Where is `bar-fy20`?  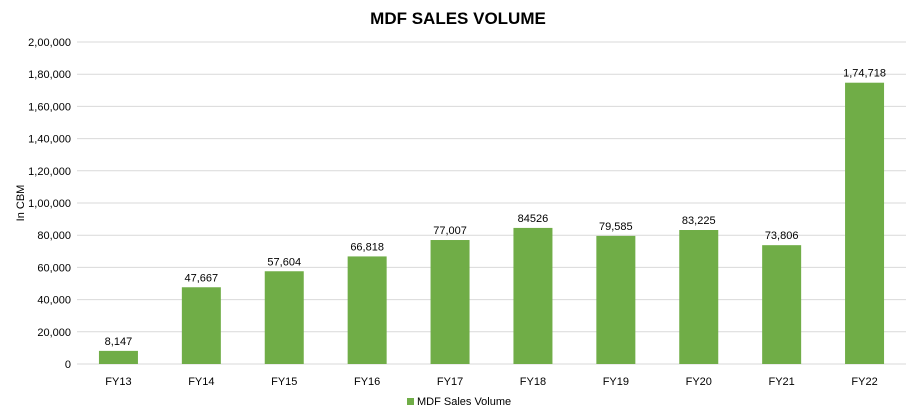
bar-fy20 is located at coordinates (699, 297).